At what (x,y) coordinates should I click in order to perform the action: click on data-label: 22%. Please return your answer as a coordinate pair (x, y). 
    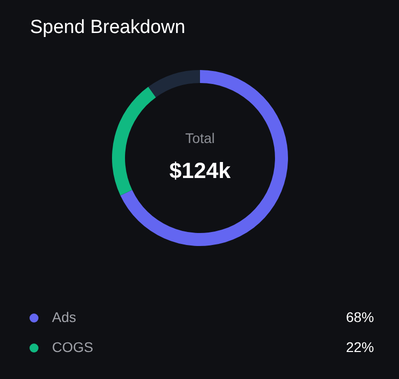
    Looking at the image, I should click on (360, 347).